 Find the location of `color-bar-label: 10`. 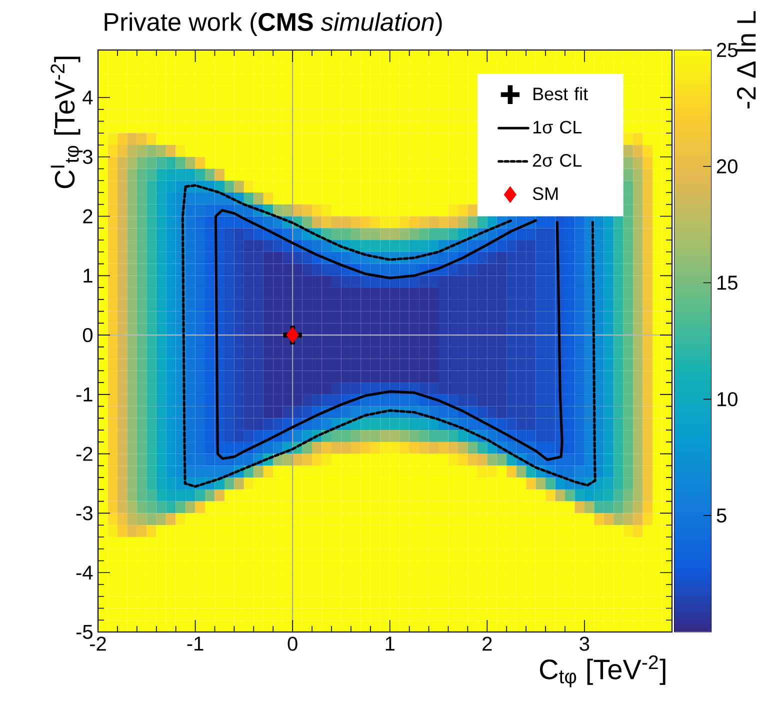

color-bar-label: 10 is located at coordinates (728, 399).